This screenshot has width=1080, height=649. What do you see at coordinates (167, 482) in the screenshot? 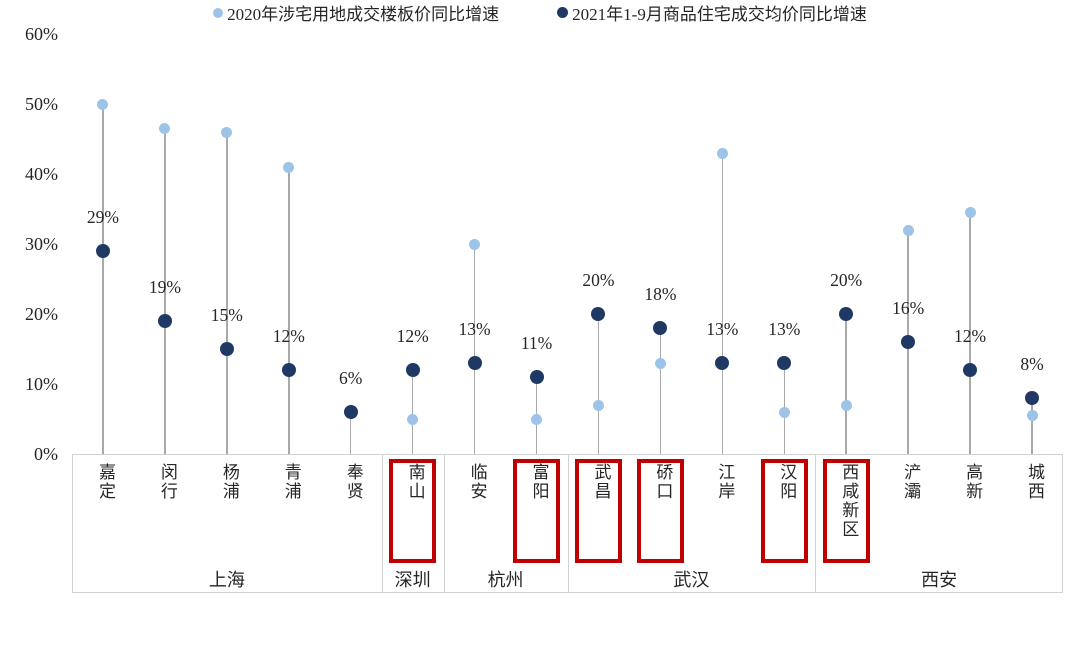
I see `district-label: 闵行` at bounding box center [167, 482].